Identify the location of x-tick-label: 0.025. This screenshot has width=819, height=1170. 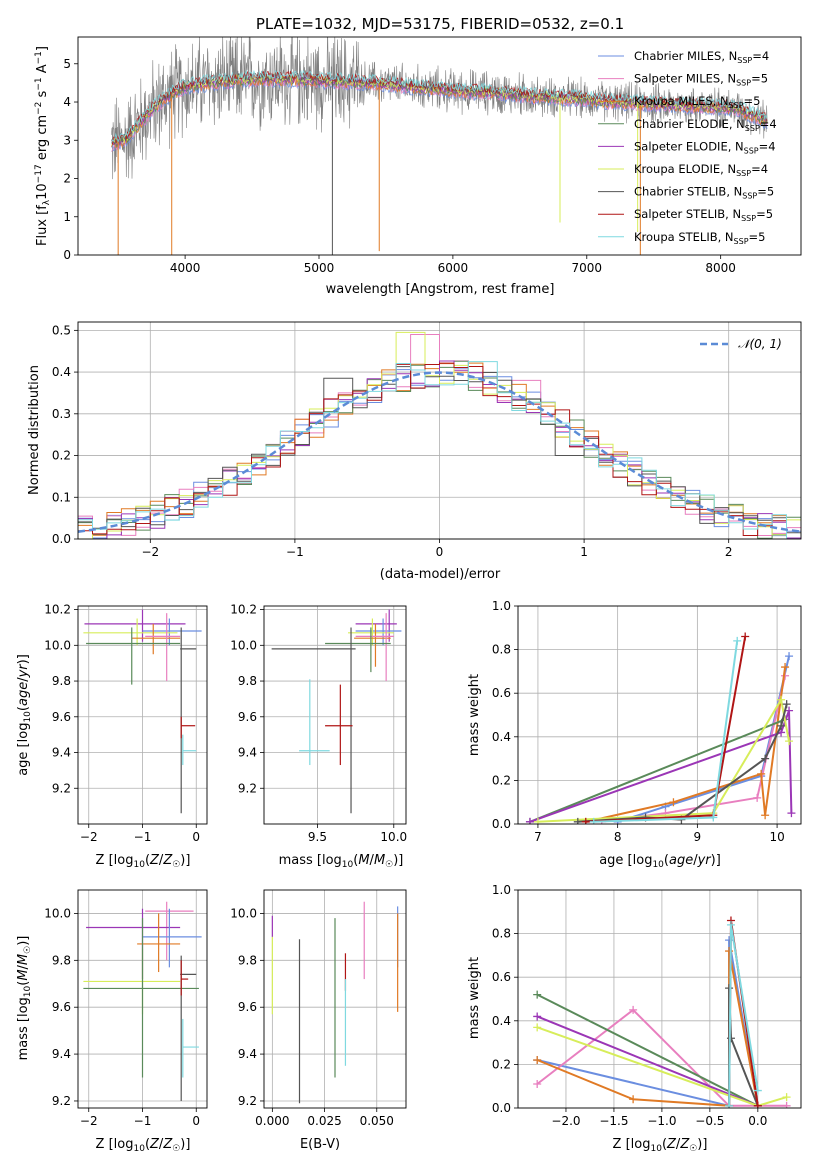
(324, 1121).